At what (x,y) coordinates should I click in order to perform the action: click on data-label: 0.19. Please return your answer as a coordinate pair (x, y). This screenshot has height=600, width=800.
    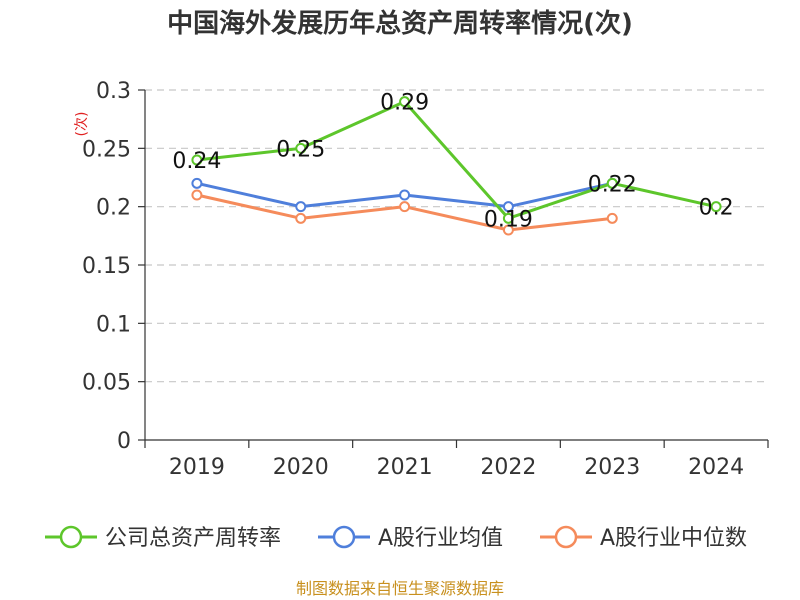
    Looking at the image, I should click on (508, 219).